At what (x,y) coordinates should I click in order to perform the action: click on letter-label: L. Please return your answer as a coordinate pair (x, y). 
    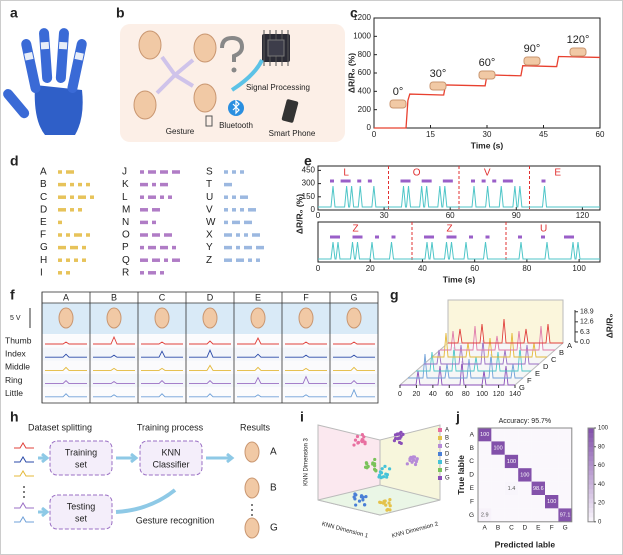
    Looking at the image, I should click on (346, 173).